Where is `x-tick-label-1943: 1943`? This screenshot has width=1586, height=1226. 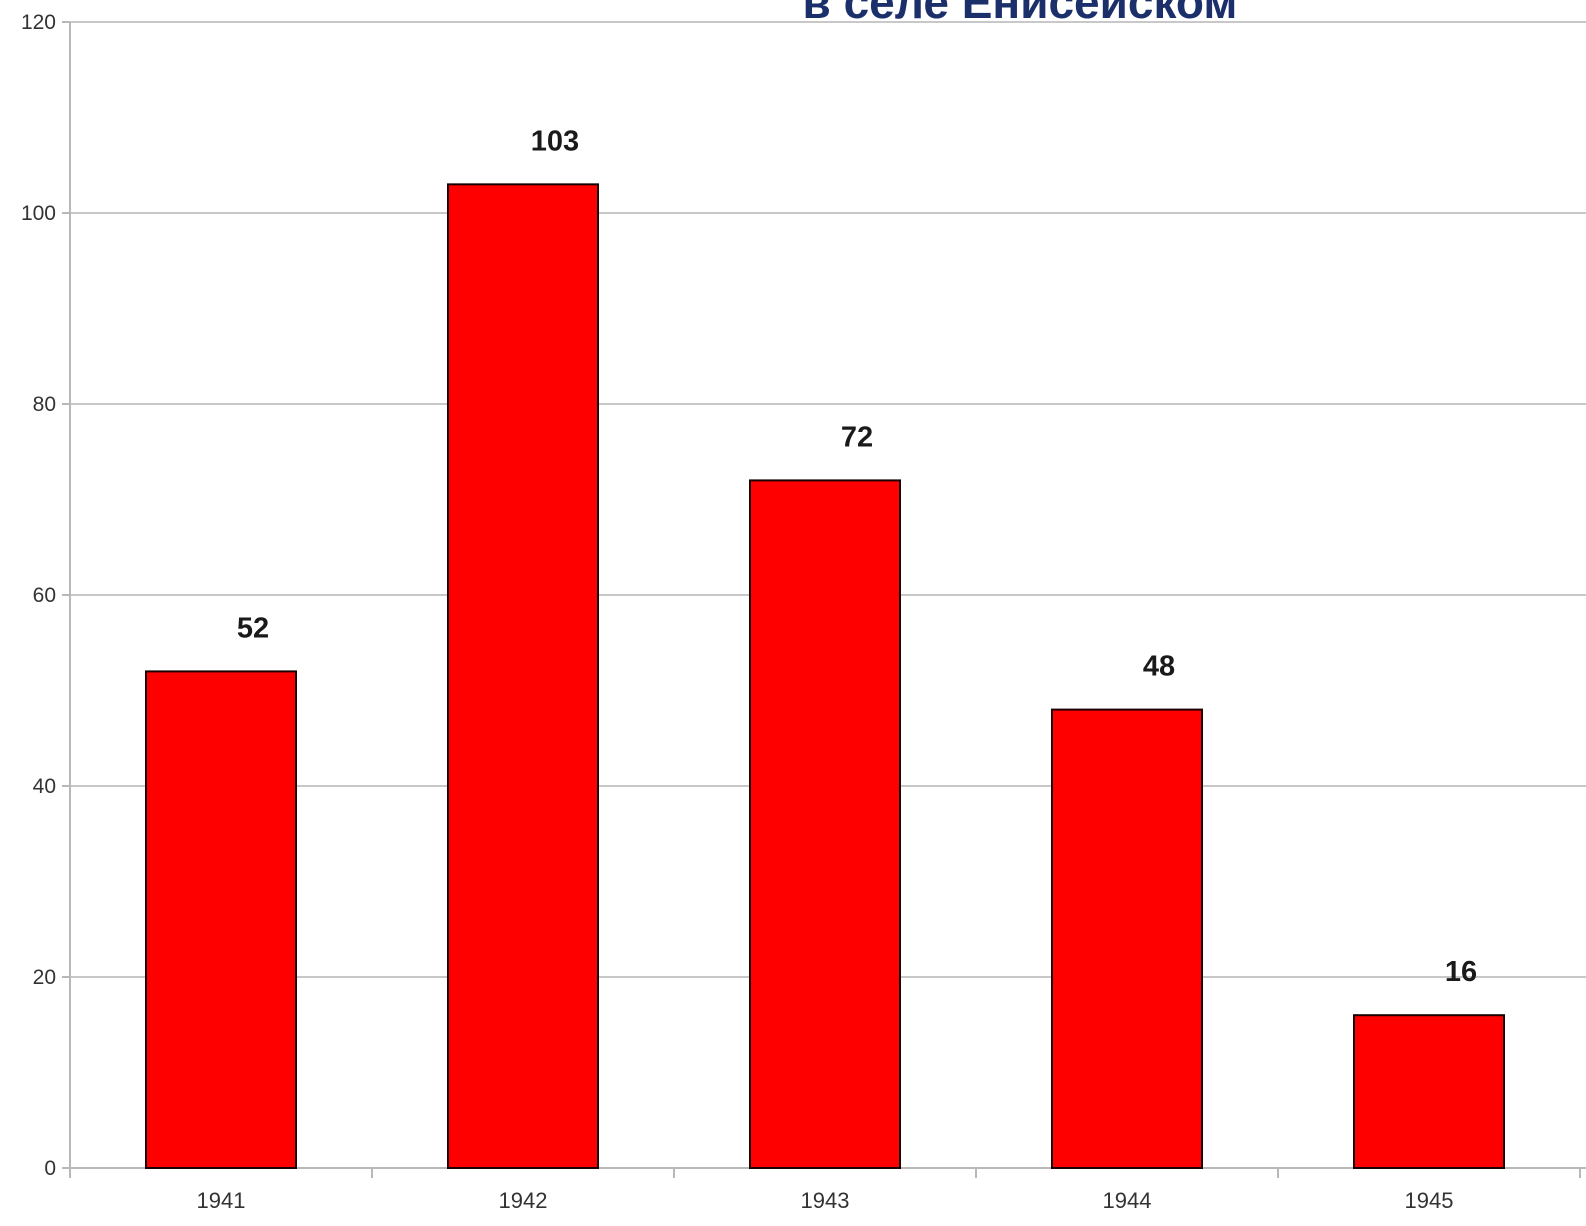 x-tick-label-1943: 1943 is located at coordinates (825, 1200).